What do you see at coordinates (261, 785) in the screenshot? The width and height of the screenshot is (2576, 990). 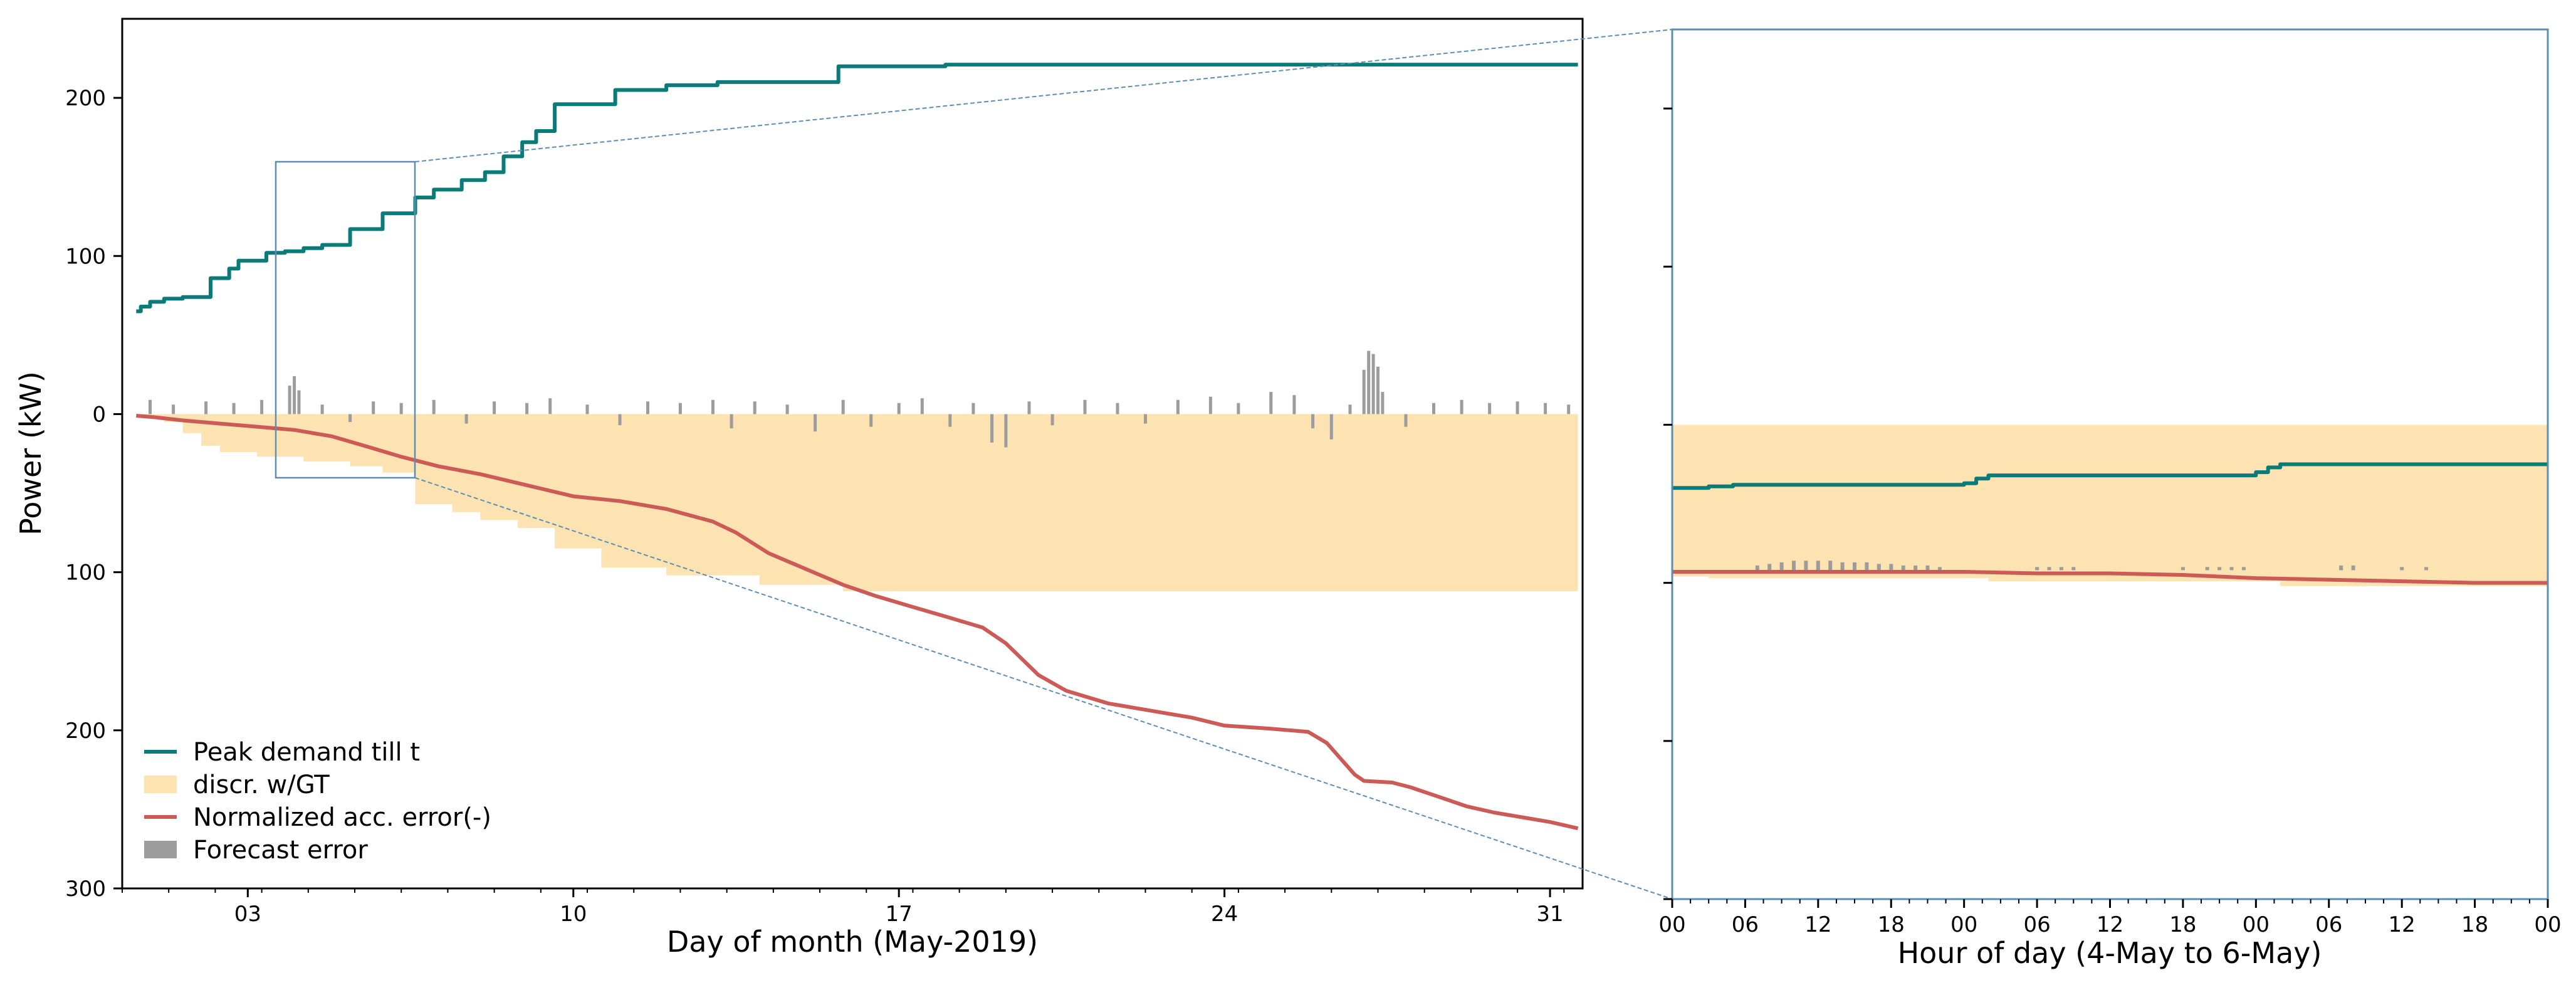 I see `legend-label-discrepancy: discr. w/GT` at bounding box center [261, 785].